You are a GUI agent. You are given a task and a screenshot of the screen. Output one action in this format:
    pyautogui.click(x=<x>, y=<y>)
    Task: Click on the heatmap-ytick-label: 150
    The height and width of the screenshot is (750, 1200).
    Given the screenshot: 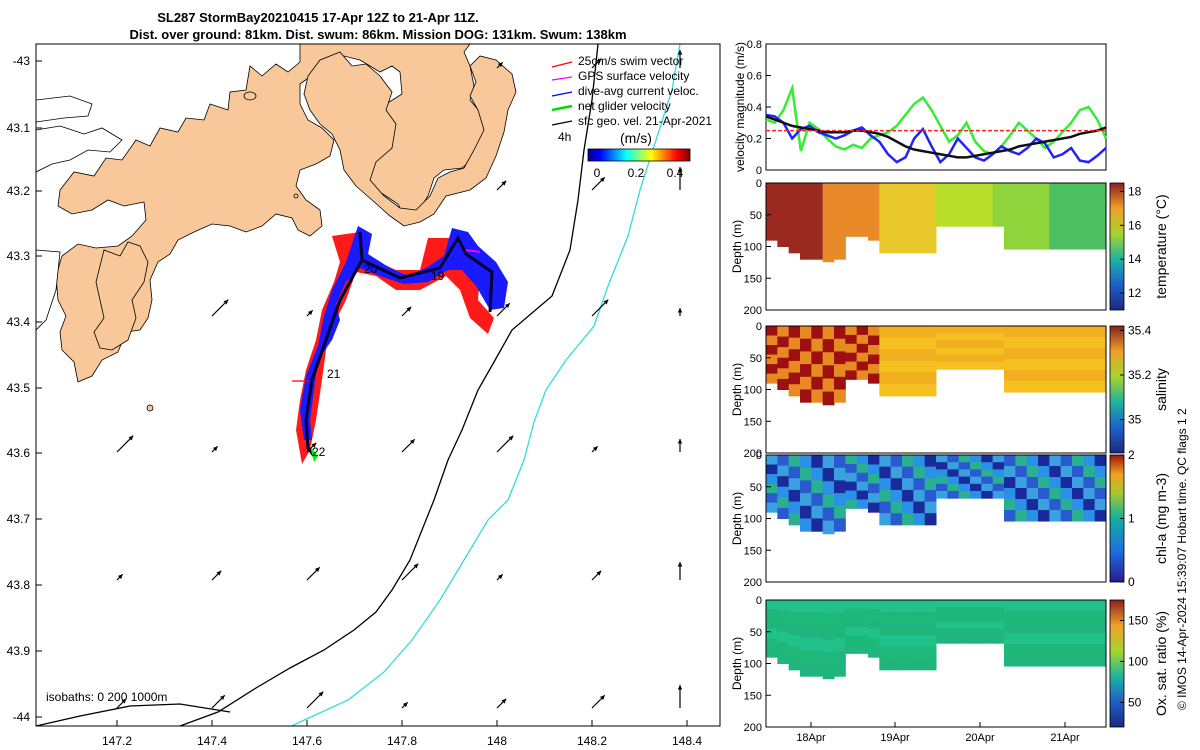 What is the action you would take?
    pyautogui.click(x=753, y=279)
    